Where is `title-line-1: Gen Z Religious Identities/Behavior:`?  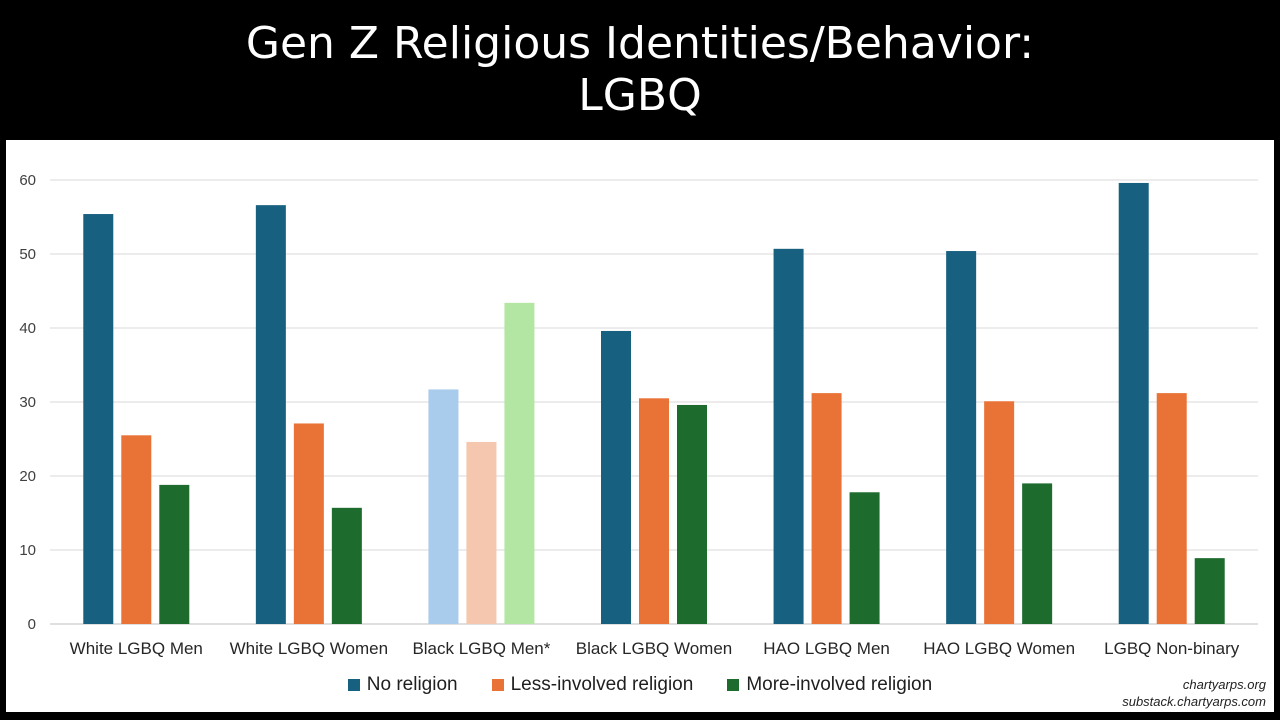
title-line-1: Gen Z Religious Identities/Behavior: is located at coordinates (640, 43).